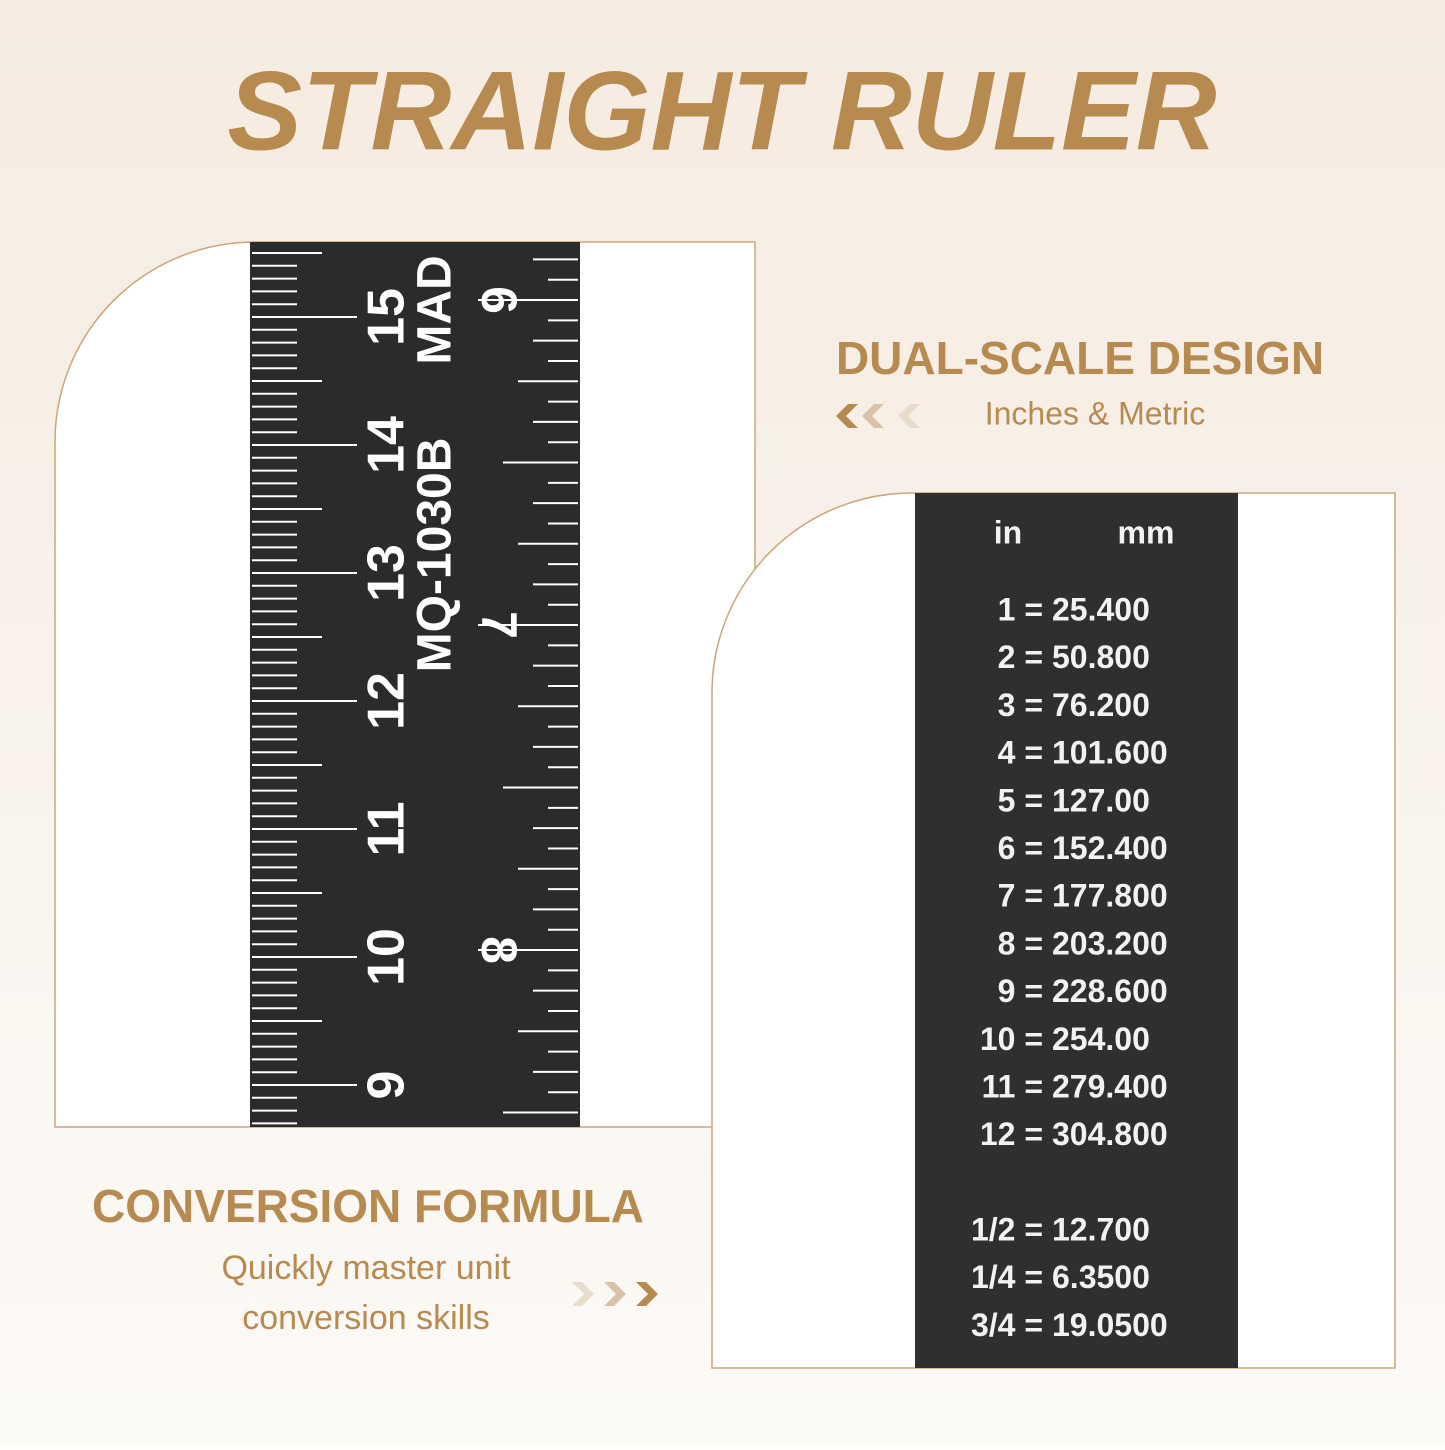 This screenshot has height=1450, width=1445. What do you see at coordinates (1101, 705) in the screenshot?
I see `table-cell: 76.200` at bounding box center [1101, 705].